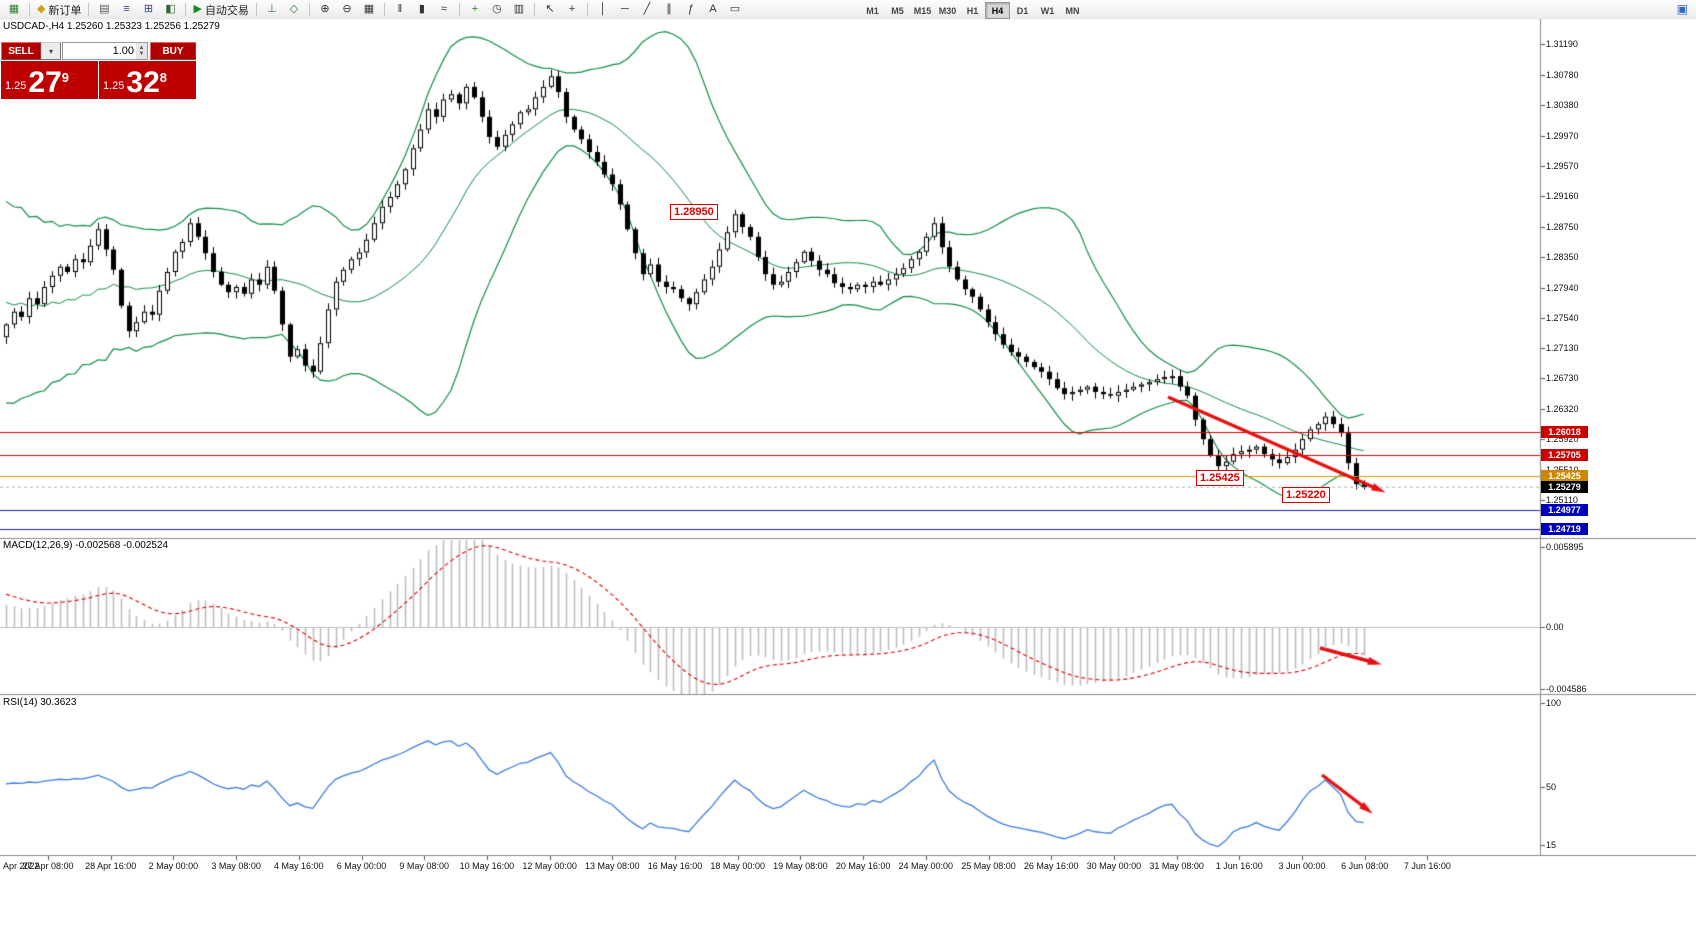 The width and height of the screenshot is (1696, 939). Describe the element at coordinates (1072, 10) in the screenshot. I see `timeframe-mn: MN` at that location.